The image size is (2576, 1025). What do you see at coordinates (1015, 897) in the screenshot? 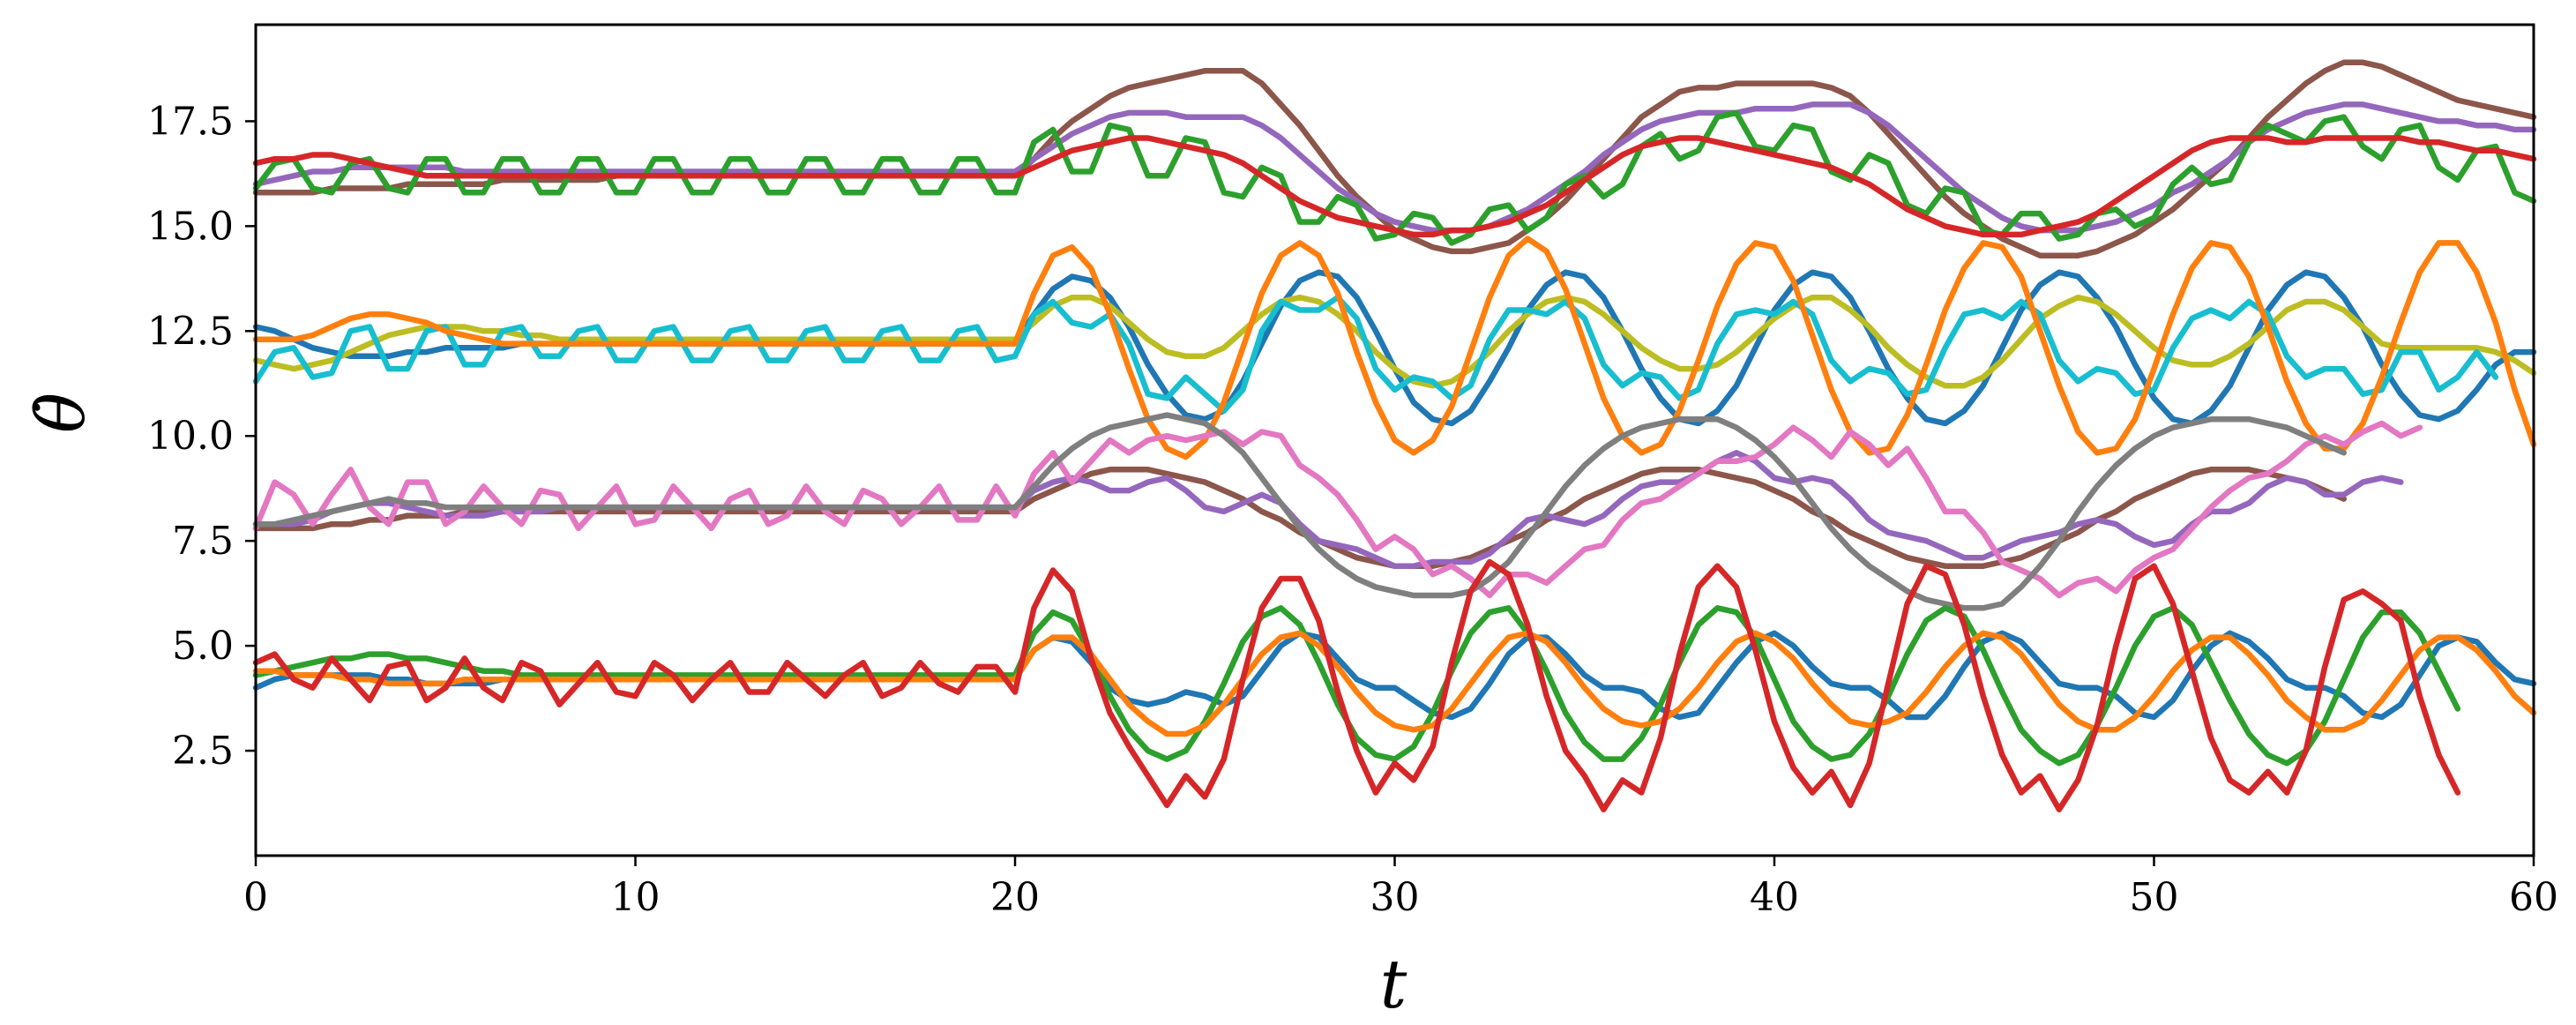
I see `x-tick-label: 20` at bounding box center [1015, 897].